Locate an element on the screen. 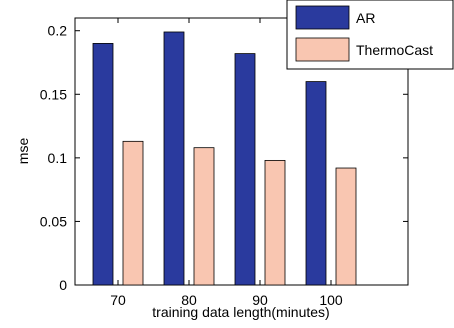  y-axis-label: mse is located at coordinates (23, 151).